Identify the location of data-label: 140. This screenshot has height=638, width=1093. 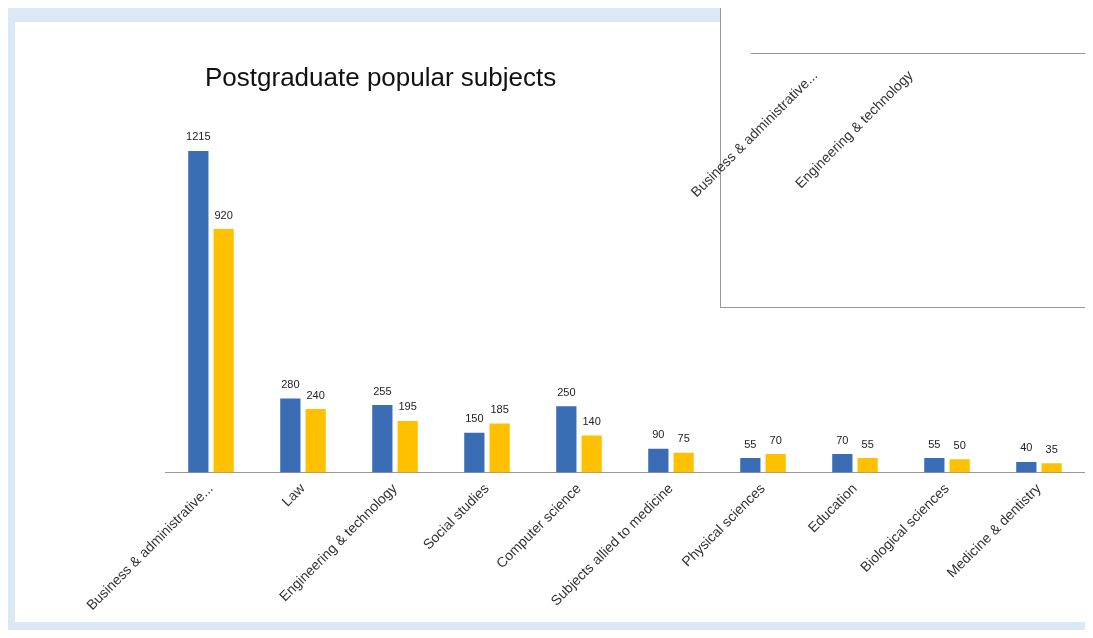
(591, 421).